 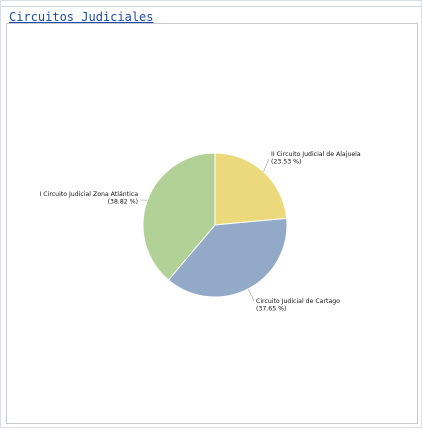 I want to click on slice-label-percent: (37.65 %), so click(x=271, y=309).